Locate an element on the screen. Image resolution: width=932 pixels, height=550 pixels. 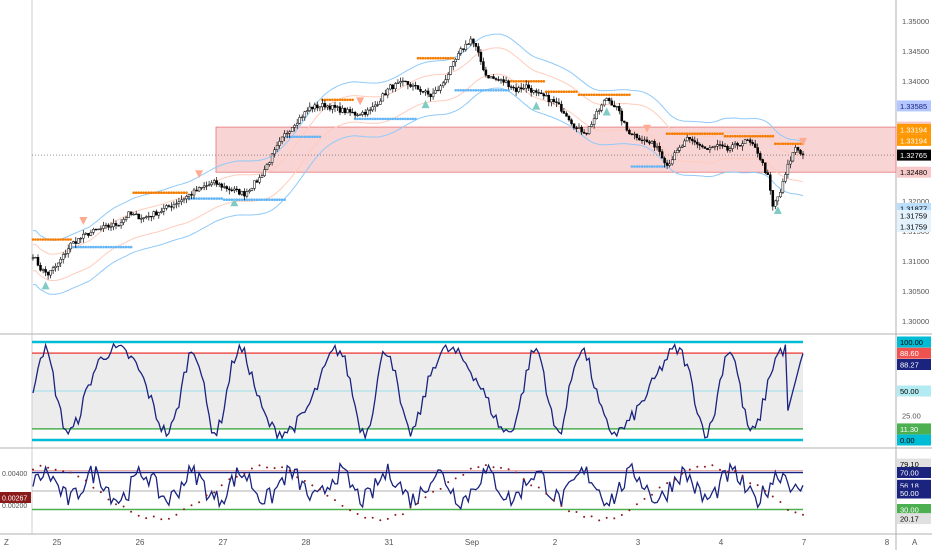
osc1-badge-label: 11.30 is located at coordinates (909, 429).